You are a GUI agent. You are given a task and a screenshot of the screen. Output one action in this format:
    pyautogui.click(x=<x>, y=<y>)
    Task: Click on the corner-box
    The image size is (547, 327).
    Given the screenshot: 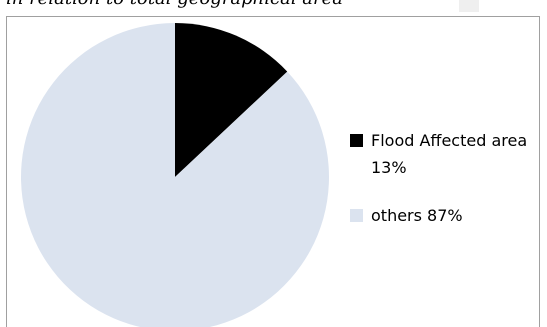 What is the action you would take?
    pyautogui.click(x=469, y=6)
    